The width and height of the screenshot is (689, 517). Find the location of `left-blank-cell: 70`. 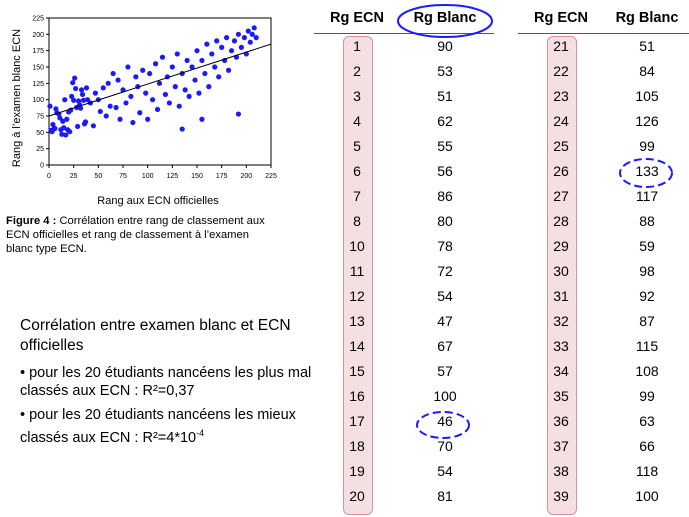

left-blank-cell: 70 is located at coordinates (445, 446).